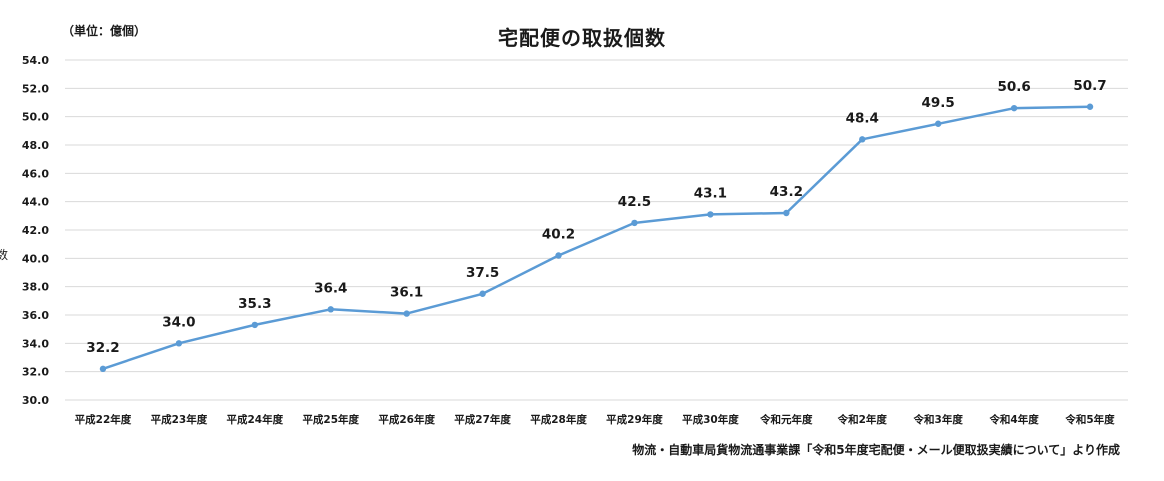  What do you see at coordinates (35, 88) in the screenshot?
I see `y-tick-label: 52.0` at bounding box center [35, 88].